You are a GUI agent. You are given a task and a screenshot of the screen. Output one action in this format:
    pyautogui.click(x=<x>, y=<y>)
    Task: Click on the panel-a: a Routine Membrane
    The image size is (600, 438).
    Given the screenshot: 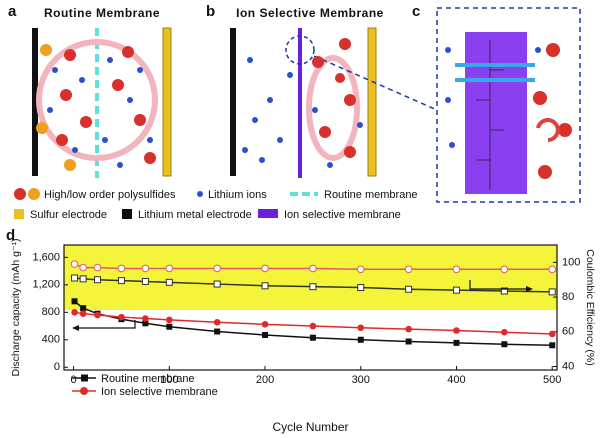 What is the action you would take?
    pyautogui.click(x=90, y=90)
    